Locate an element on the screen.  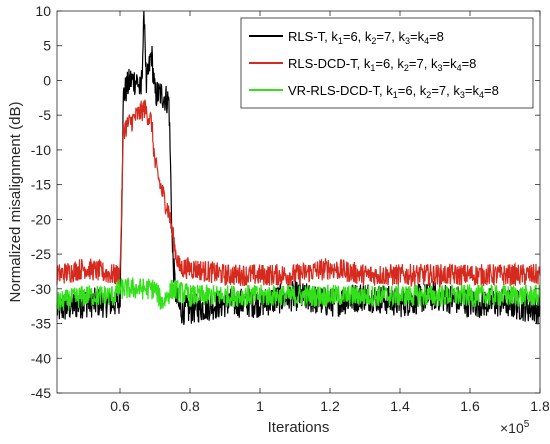
y-tick-label: -10 is located at coordinates (41, 150).